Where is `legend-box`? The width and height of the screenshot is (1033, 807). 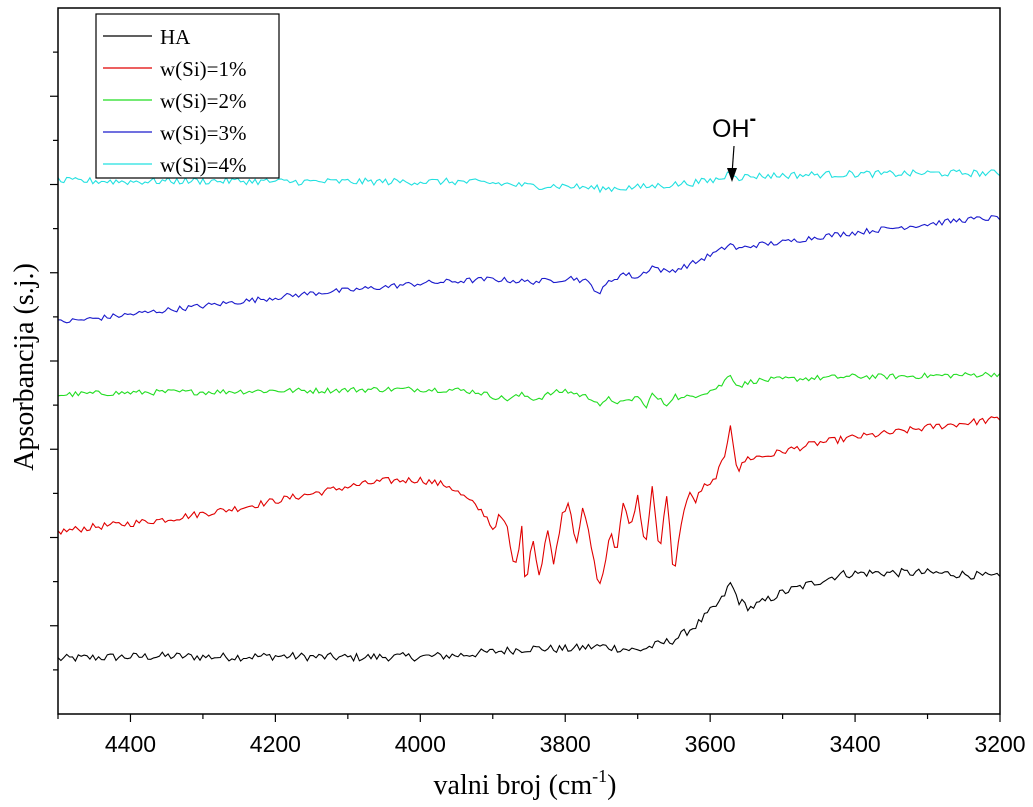 legend-box is located at coordinates (187, 96).